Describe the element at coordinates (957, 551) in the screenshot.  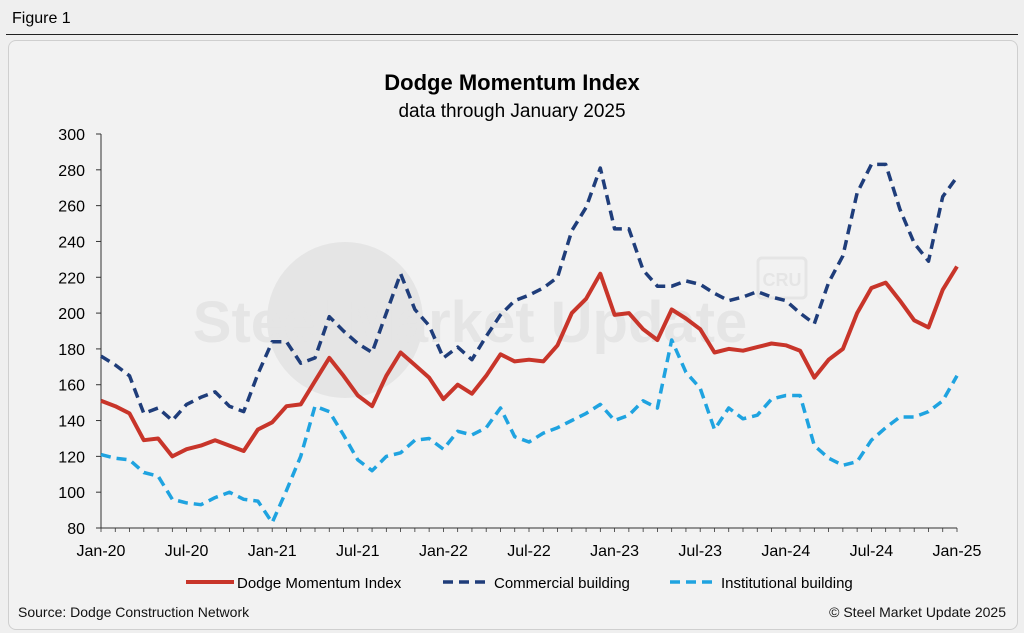
I see `x-tick-label: Jan-25` at that location.